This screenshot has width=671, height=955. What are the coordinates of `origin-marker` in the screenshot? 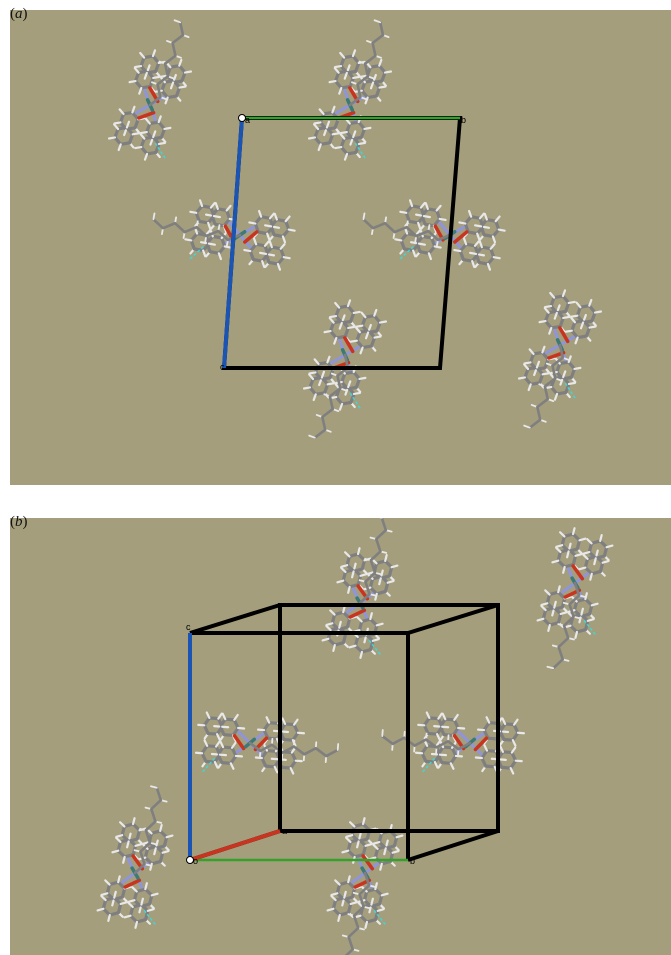 It's located at (242, 118).